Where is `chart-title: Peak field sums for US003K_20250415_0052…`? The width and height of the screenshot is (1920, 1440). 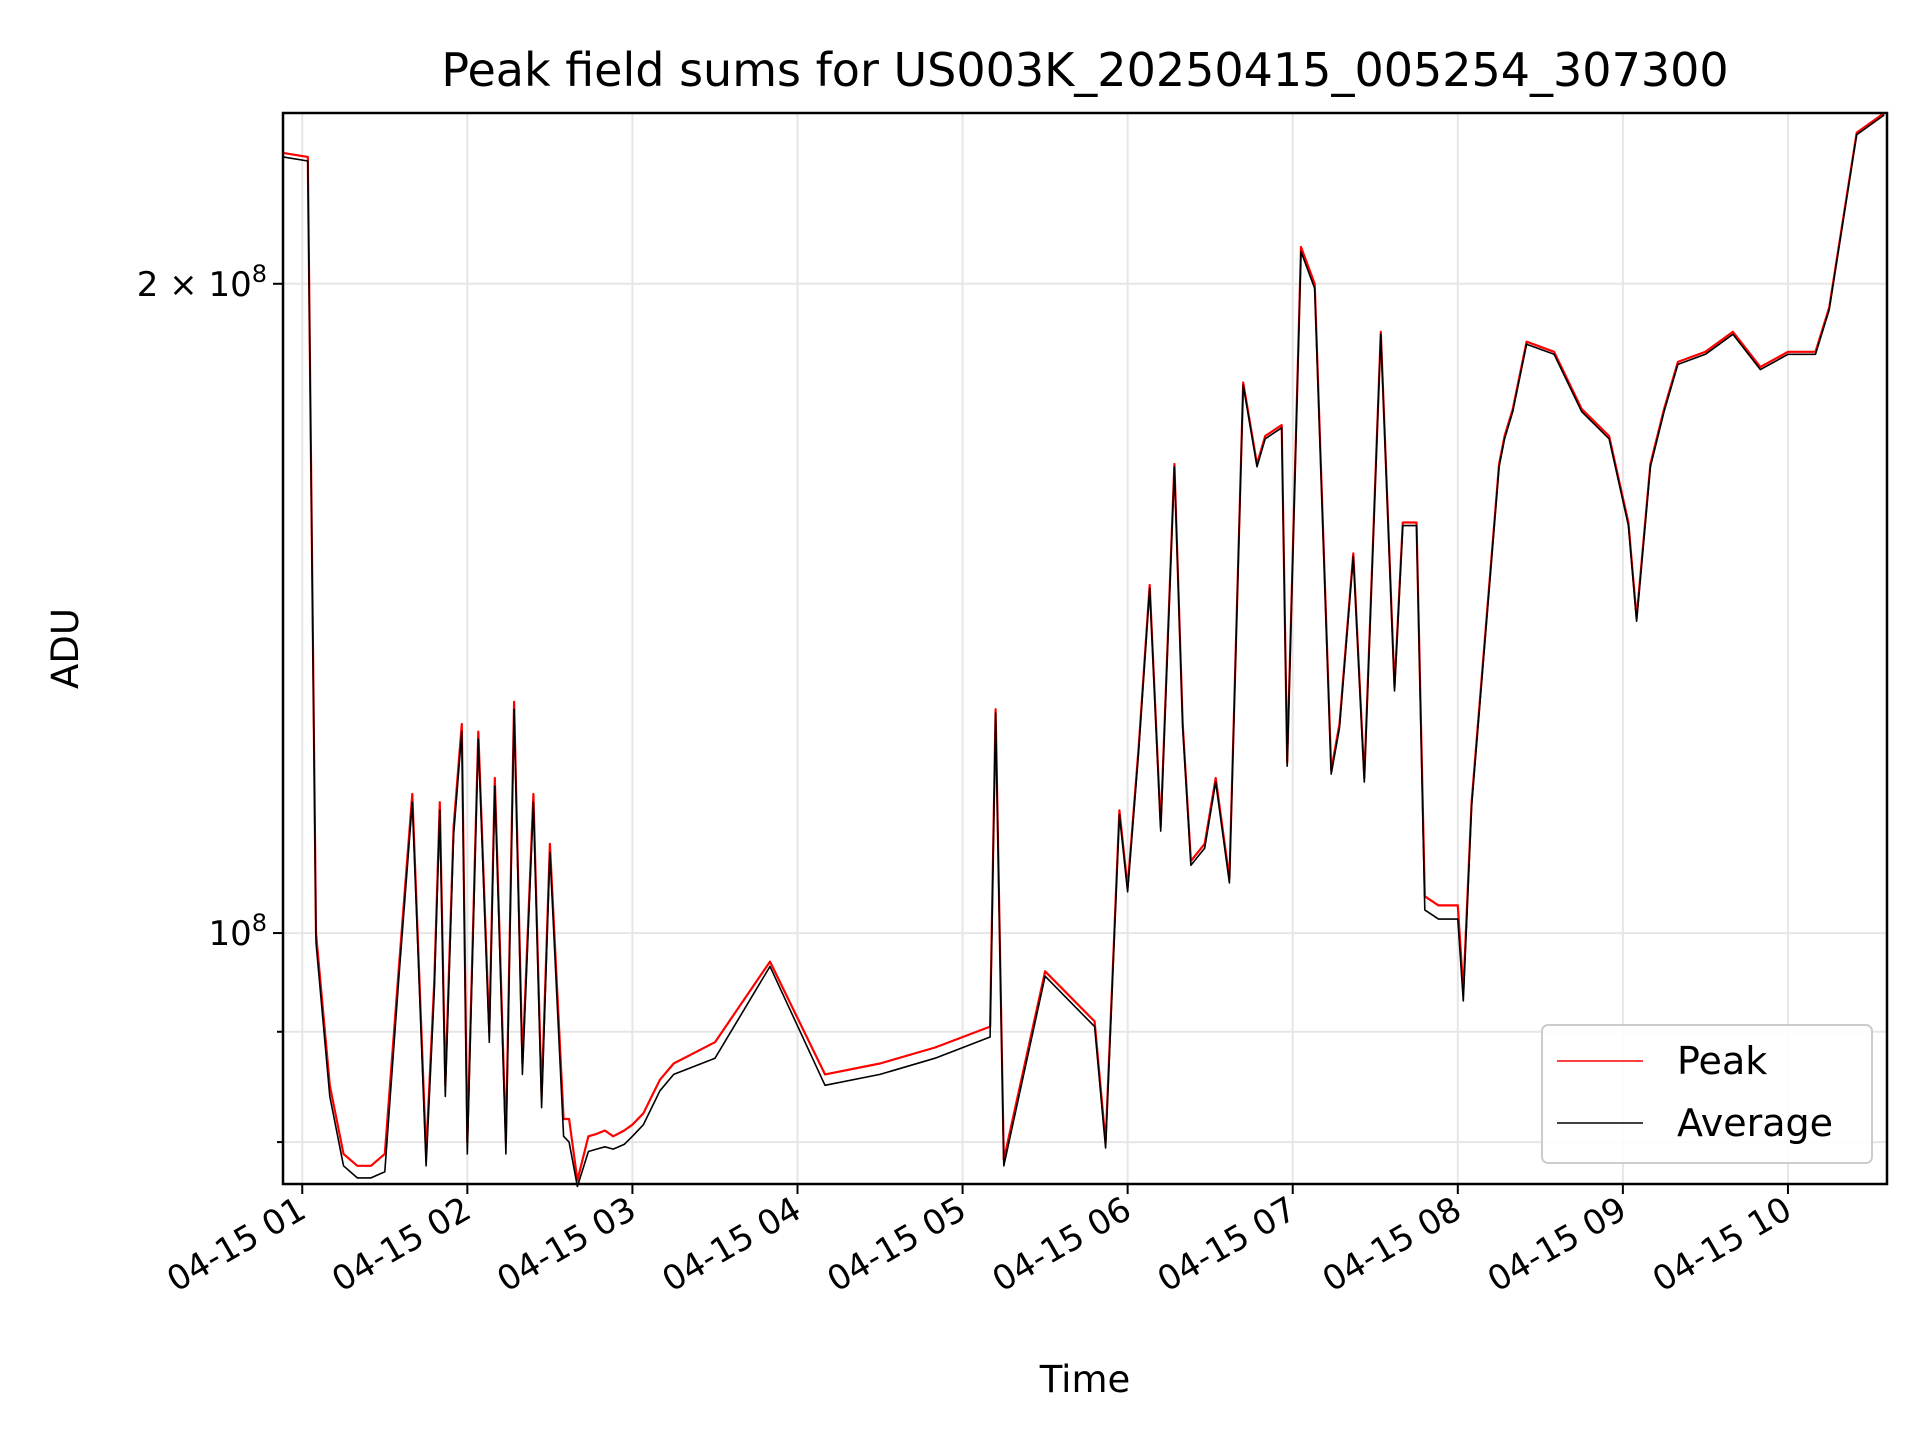
chart-title: Peak field sums for US003K_20250415_0052… is located at coordinates (1084, 70).